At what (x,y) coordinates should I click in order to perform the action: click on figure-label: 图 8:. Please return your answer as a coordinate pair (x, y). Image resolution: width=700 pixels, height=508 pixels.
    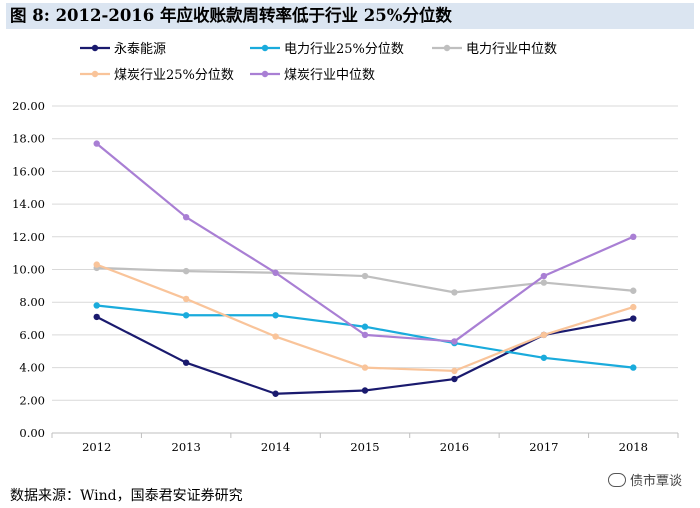
    Looking at the image, I should click on (30, 15).